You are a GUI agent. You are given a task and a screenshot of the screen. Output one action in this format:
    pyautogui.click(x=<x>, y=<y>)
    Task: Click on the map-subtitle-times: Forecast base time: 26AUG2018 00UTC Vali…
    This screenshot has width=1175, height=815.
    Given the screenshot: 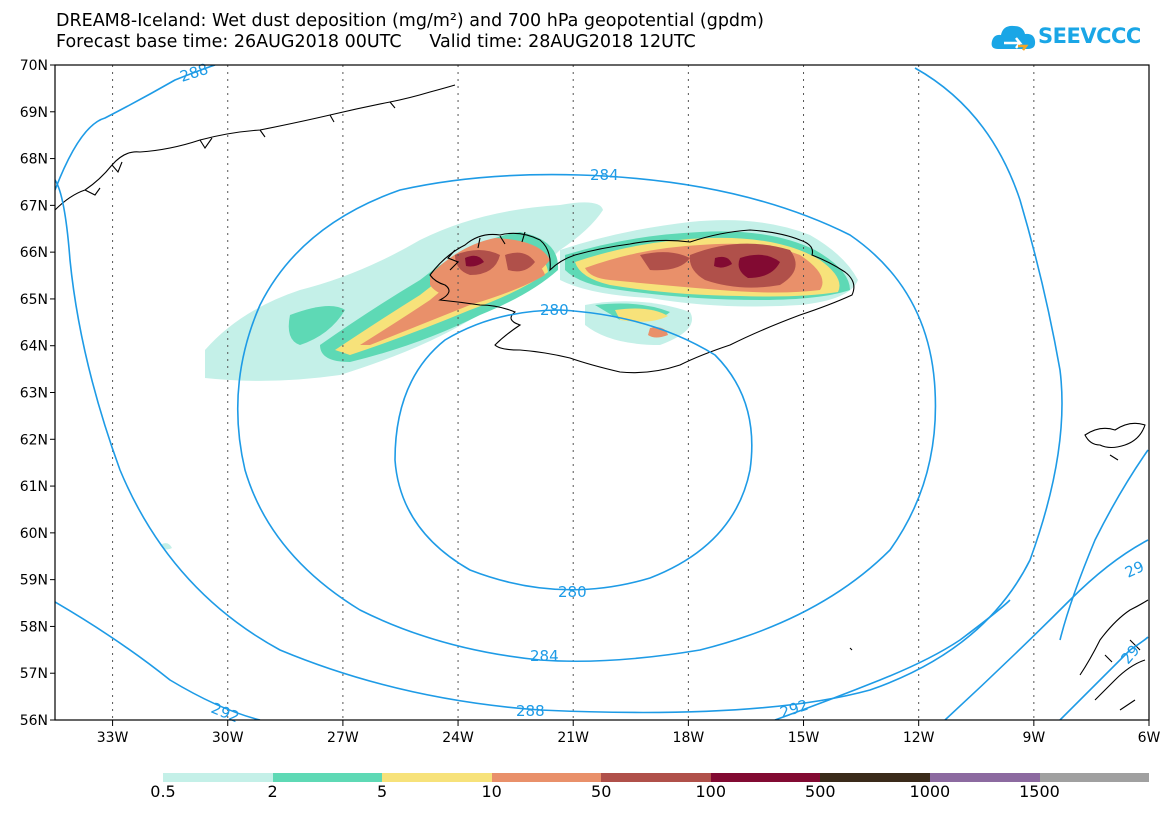 What is the action you would take?
    pyautogui.click(x=376, y=42)
    